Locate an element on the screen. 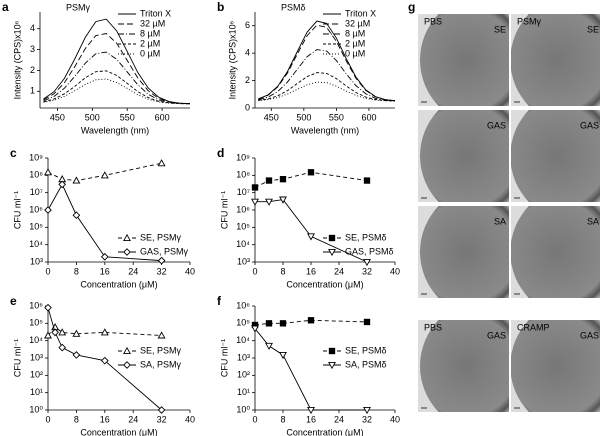  legend-label: SE, PSMγ is located at coordinates (161, 237).